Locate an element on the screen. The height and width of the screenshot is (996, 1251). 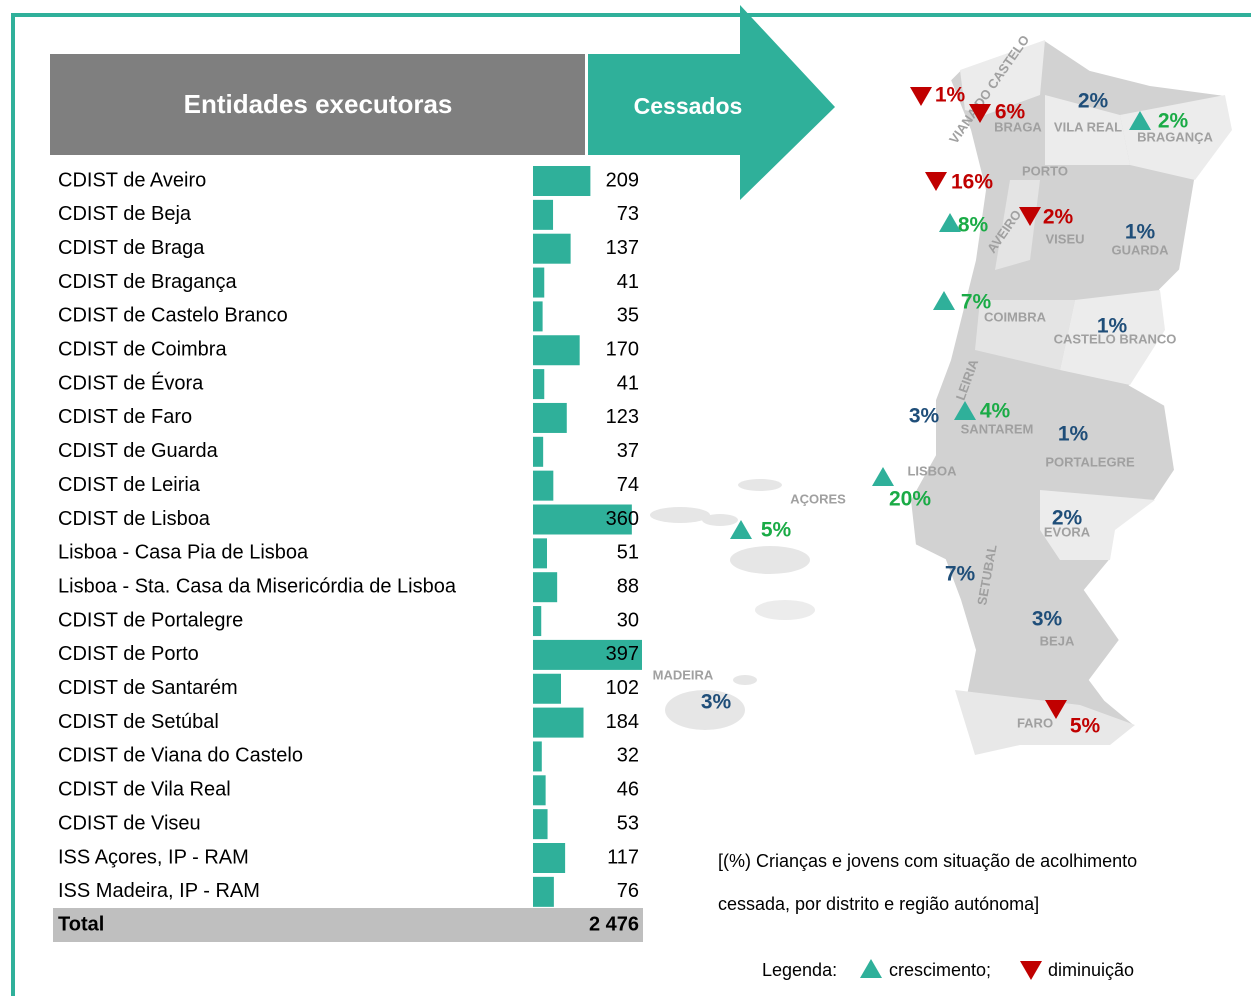
legend-label: Legenda: is located at coordinates (799, 970).